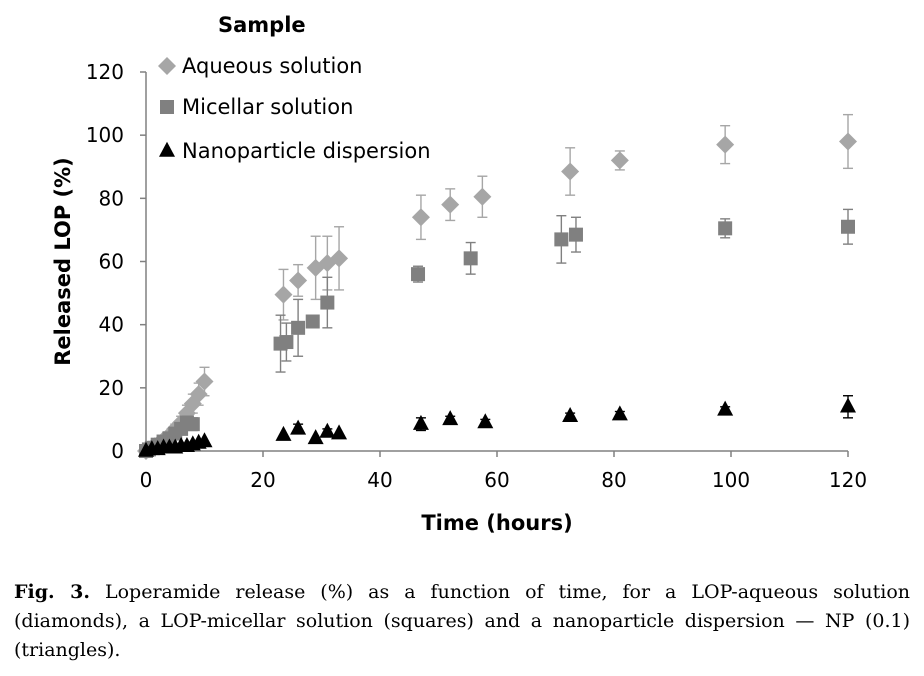  I want to click on series-nanoparticle, so click(497, 426).